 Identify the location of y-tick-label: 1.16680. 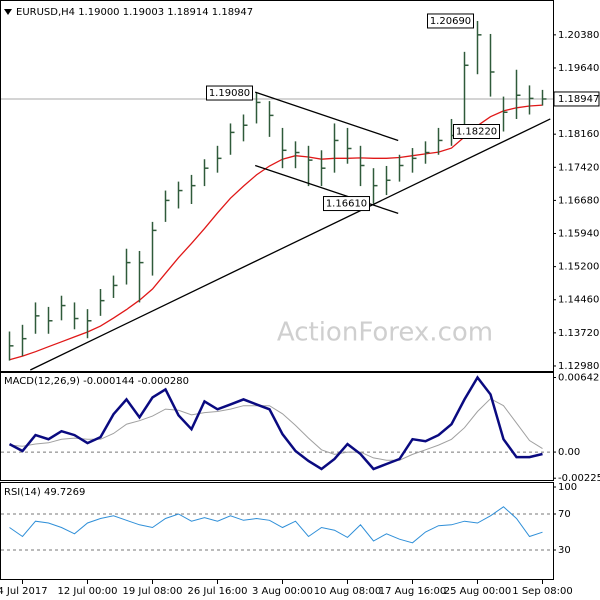
(578, 200).